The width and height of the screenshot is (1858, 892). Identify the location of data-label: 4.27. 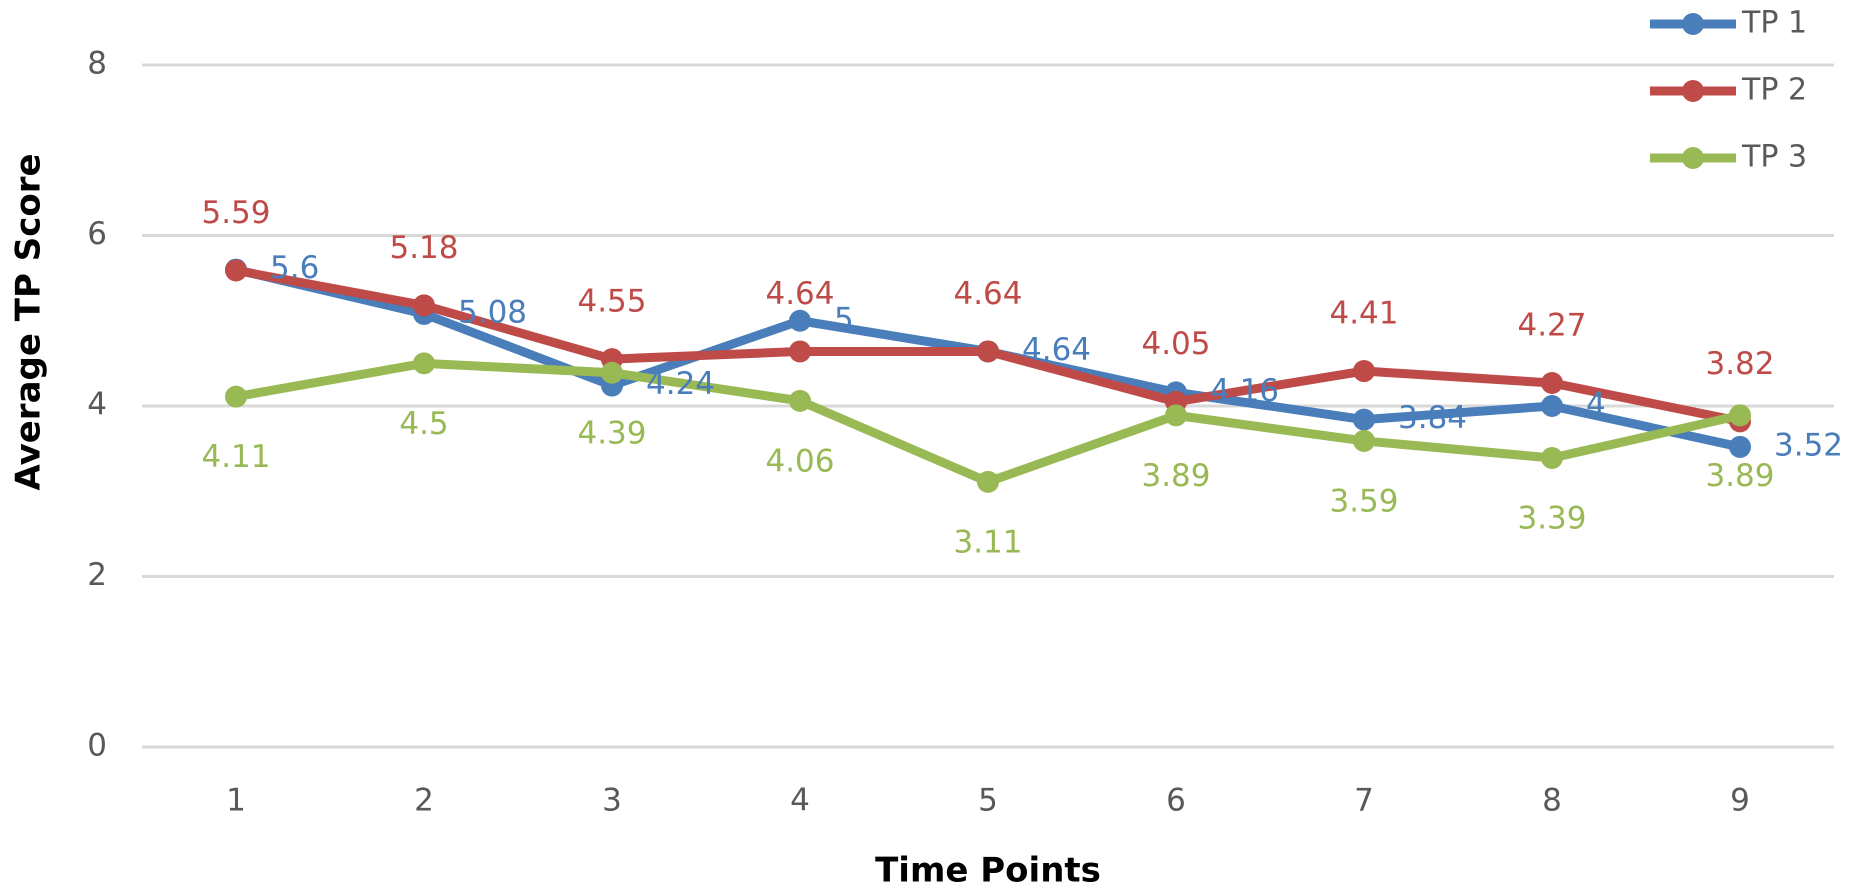
(1551, 325).